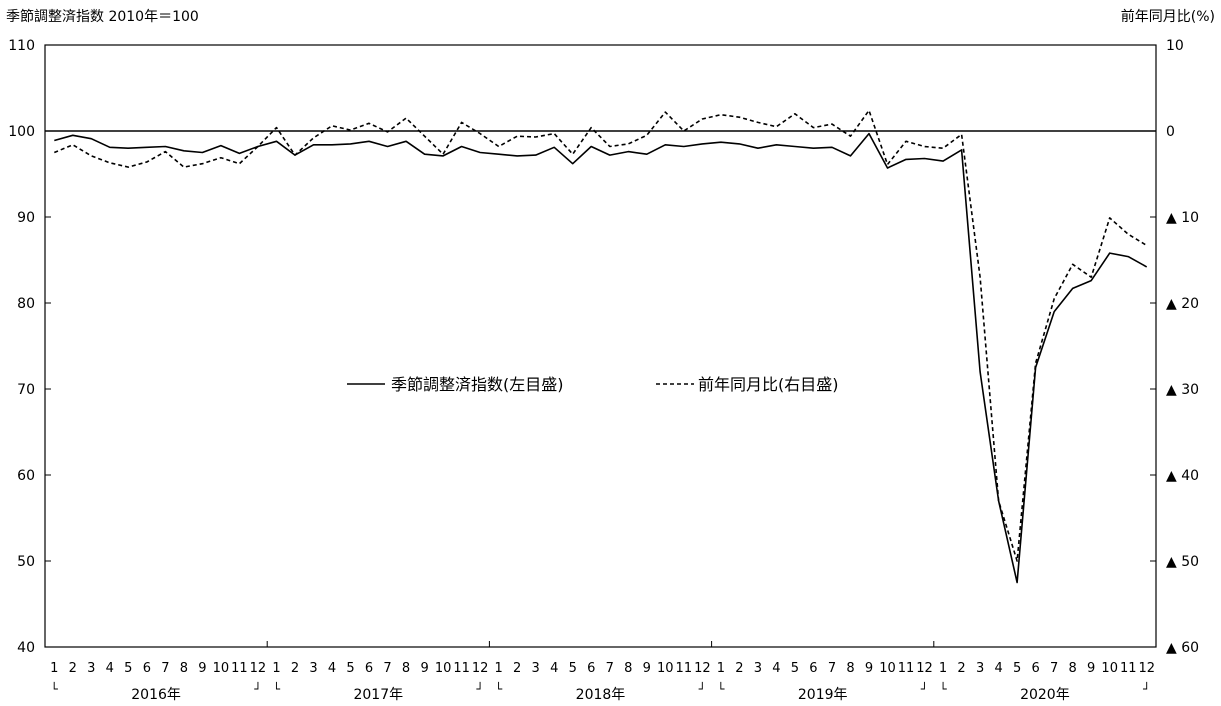  I want to click on left-axis-tick-label: 50, so click(26, 562).